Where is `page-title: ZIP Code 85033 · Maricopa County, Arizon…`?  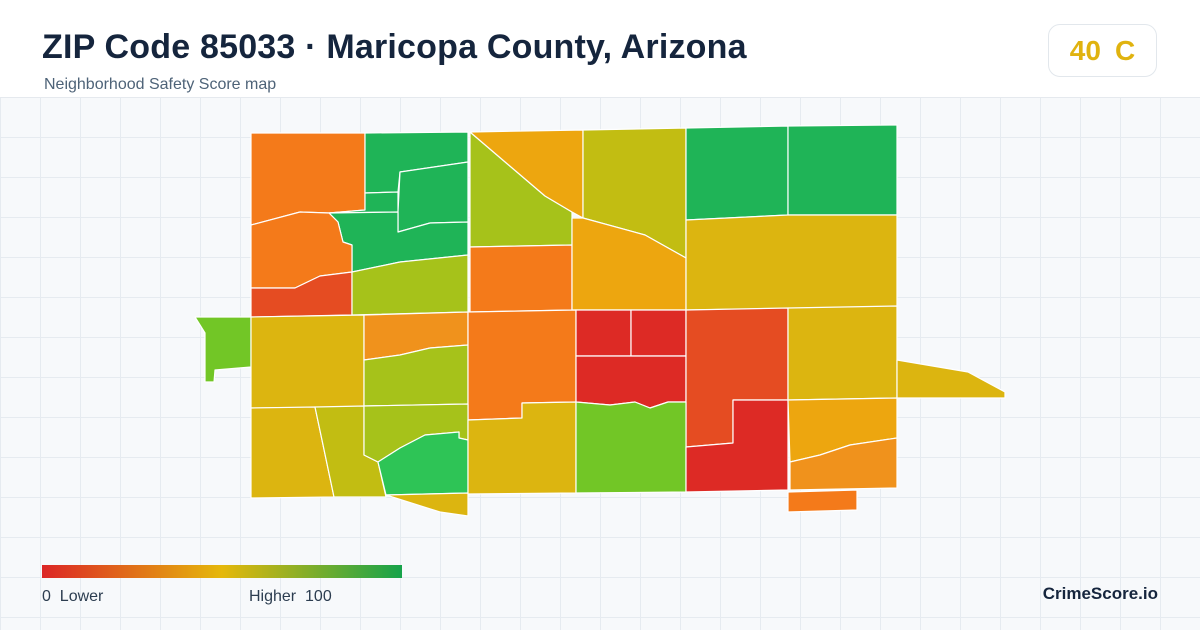 page-title: ZIP Code 85033 · Maricopa County, Arizon… is located at coordinates (394, 47).